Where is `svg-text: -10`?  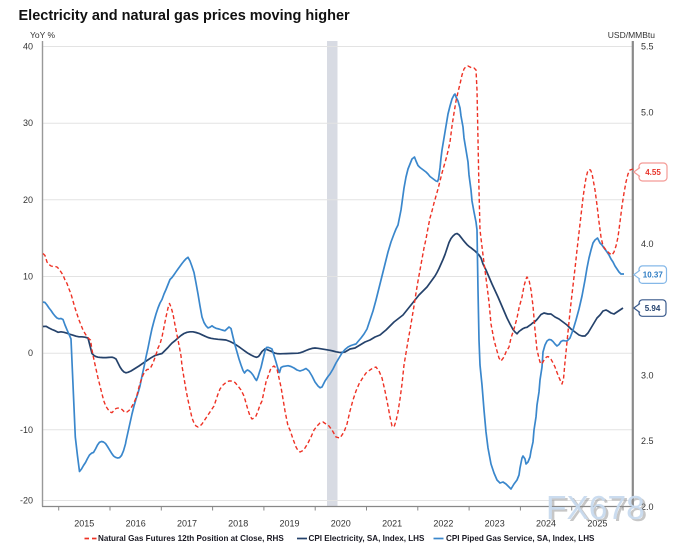
svg-text: -10 is located at coordinates (26, 430).